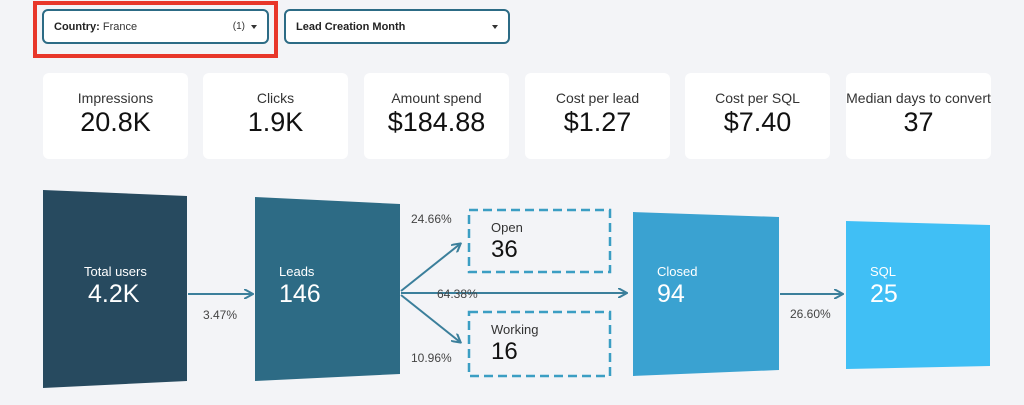 The image size is (1024, 405). I want to click on open-label: Open, so click(507, 227).